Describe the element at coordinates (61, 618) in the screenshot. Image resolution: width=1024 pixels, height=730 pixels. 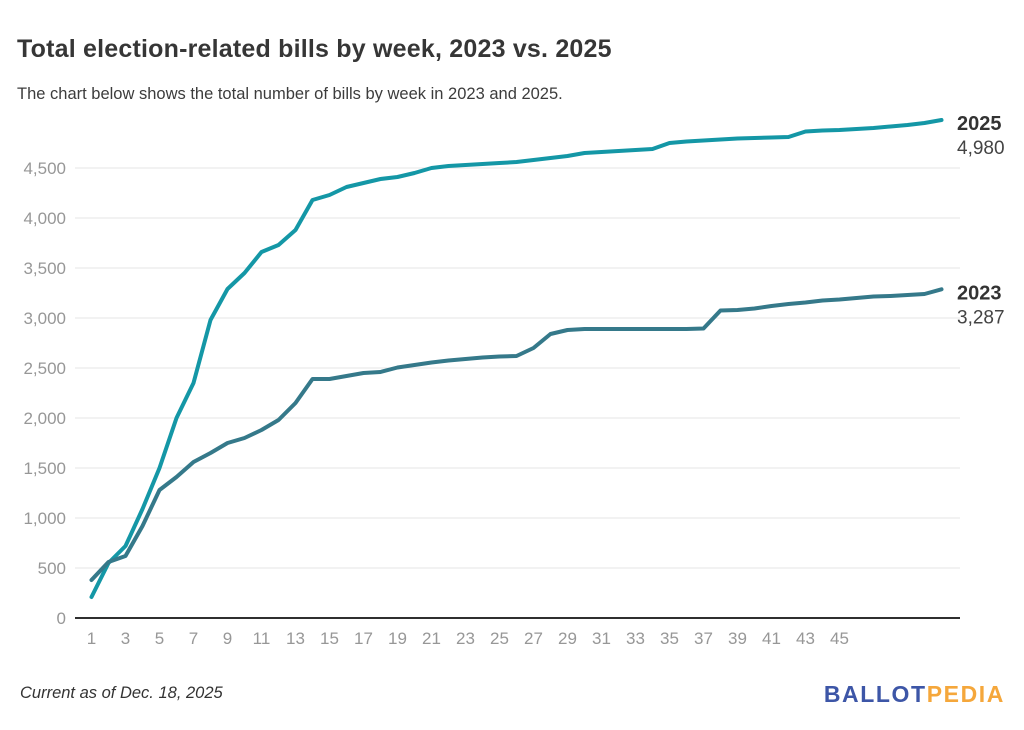
I see `y-tick-label: 0` at that location.